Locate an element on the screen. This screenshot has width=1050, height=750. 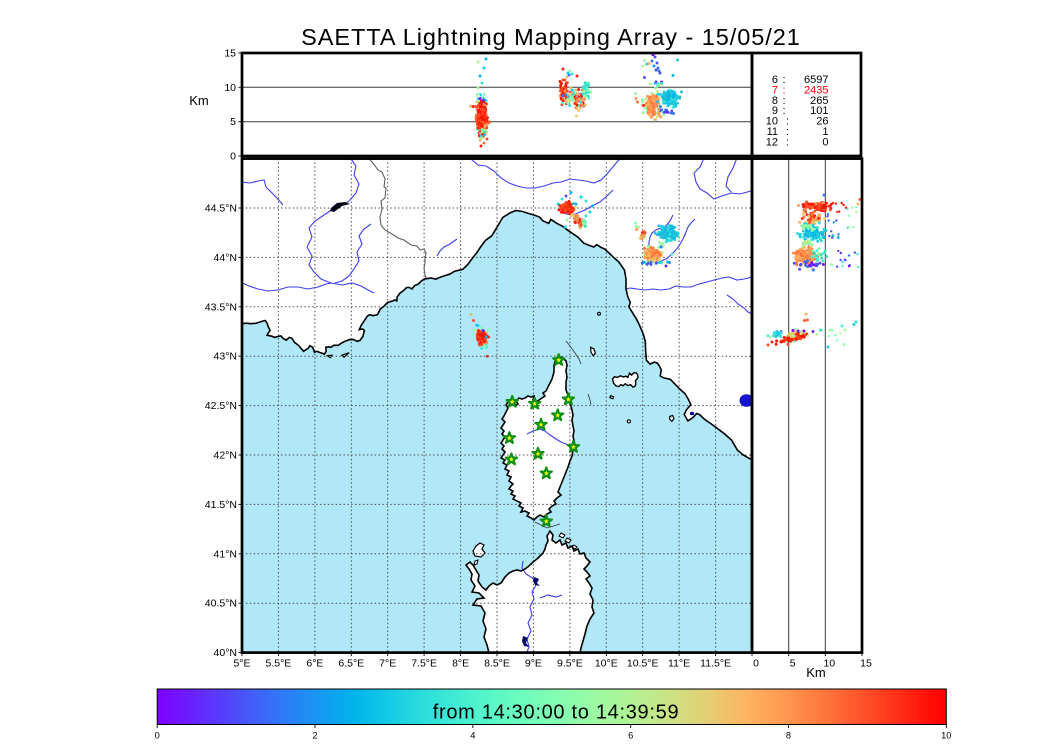
svg-text: 11 is located at coordinates (772, 132).